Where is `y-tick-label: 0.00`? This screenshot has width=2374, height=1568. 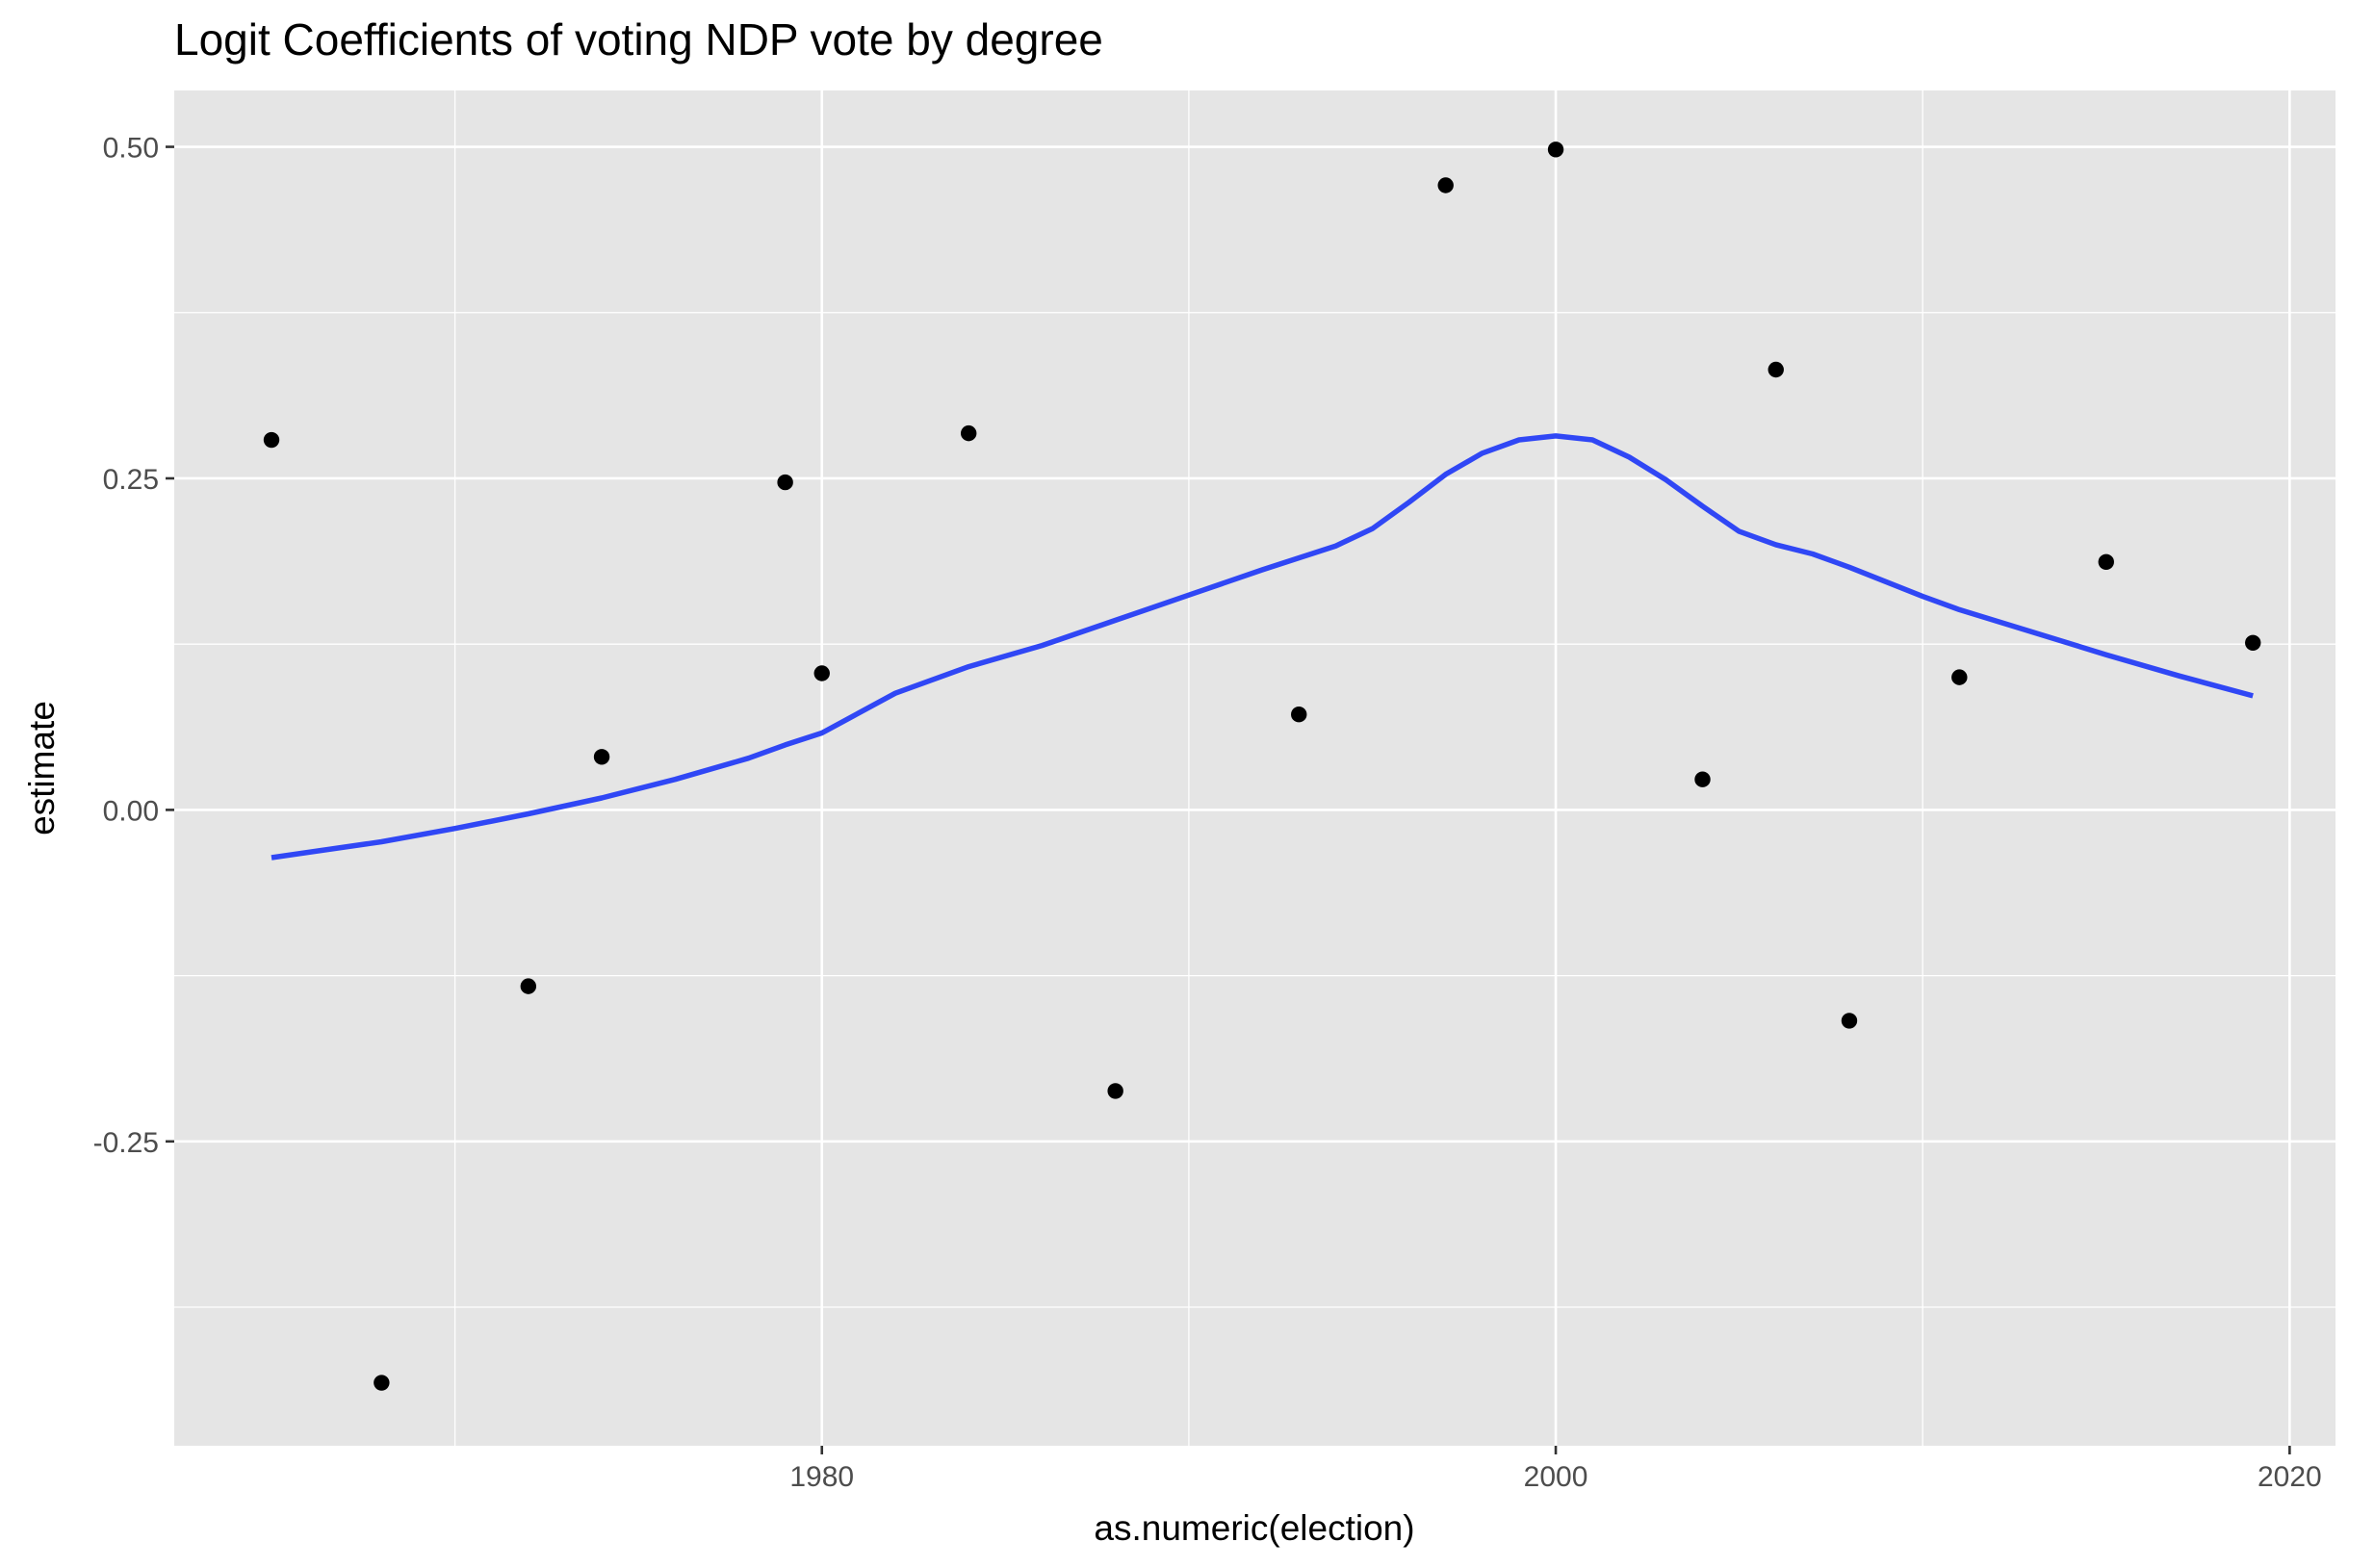
y-tick-label: 0.00 is located at coordinates (131, 811).